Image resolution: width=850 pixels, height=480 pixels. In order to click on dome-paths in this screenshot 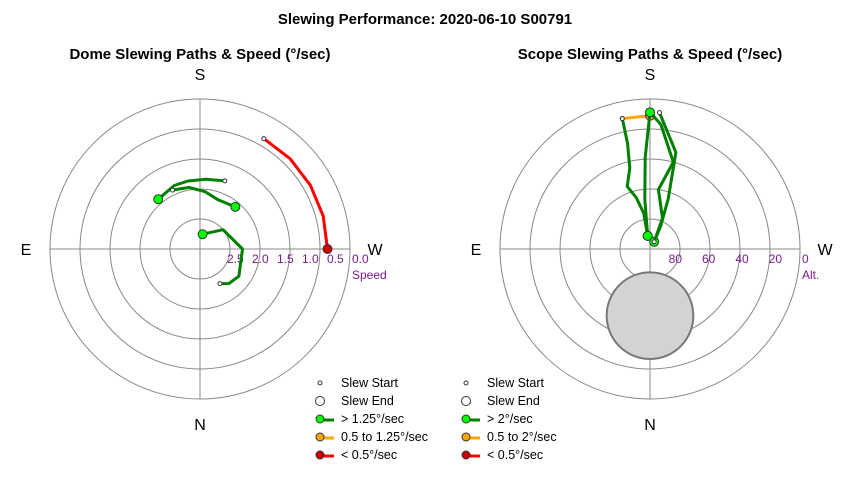, I will do `click(243, 211)`.